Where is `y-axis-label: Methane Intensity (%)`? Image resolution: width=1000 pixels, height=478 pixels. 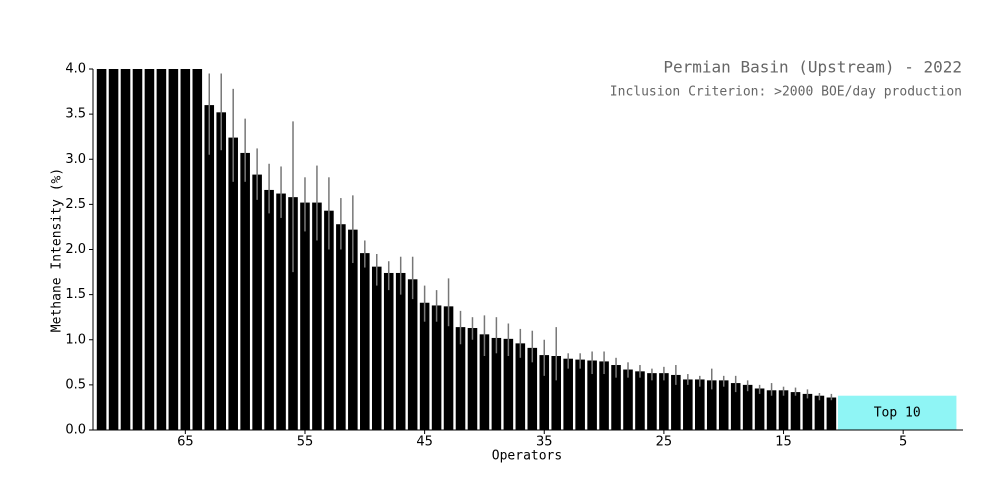
y-axis-label: Methane Intensity (%) is located at coordinates (57, 250).